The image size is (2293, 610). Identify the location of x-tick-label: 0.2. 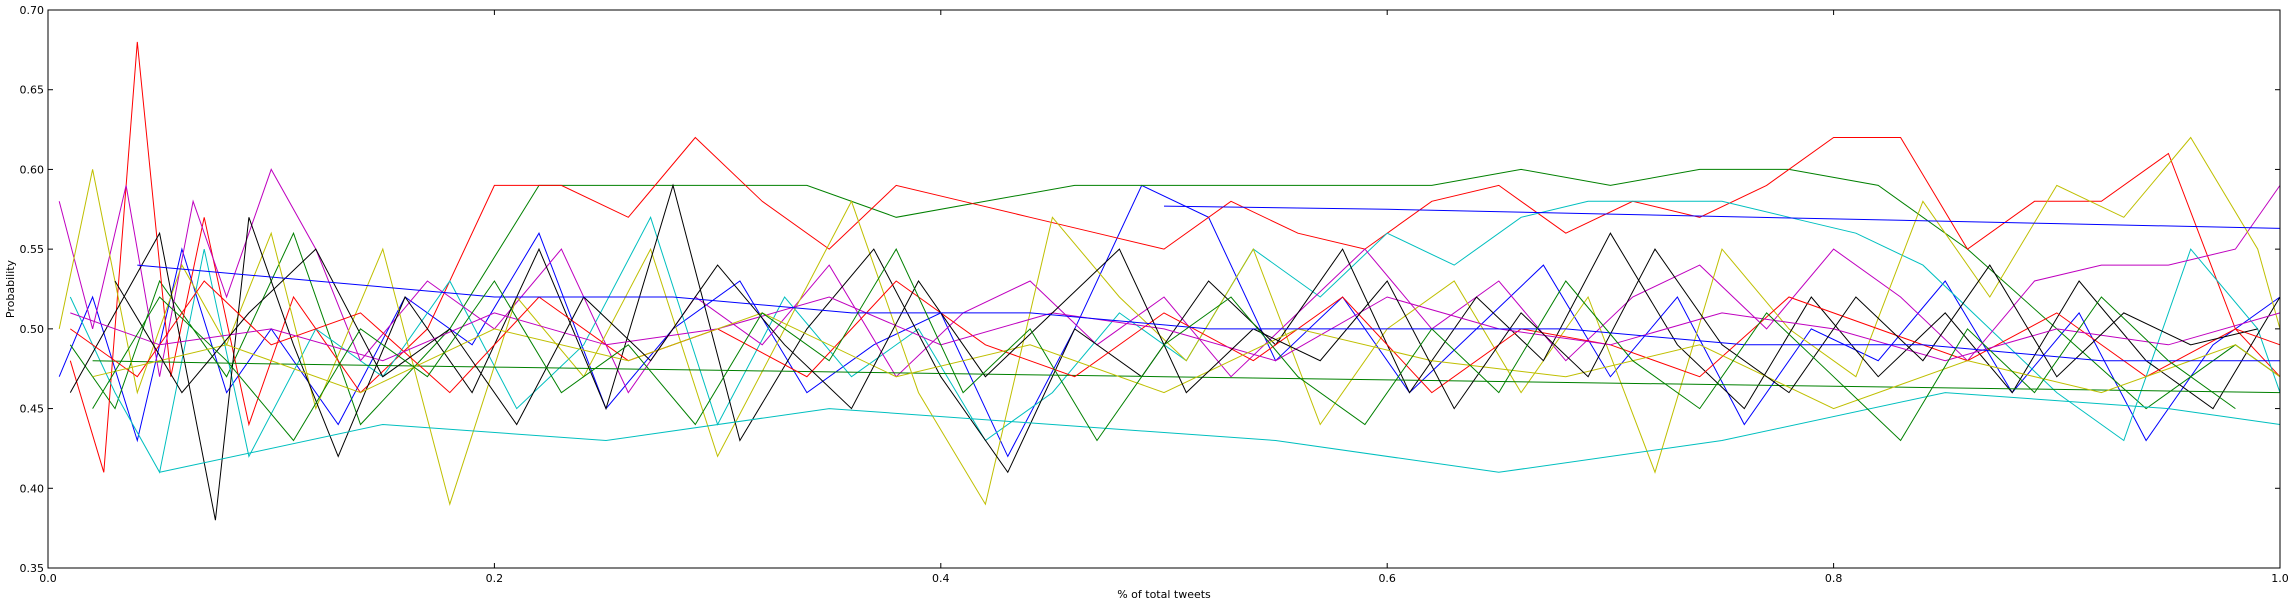
(495, 578).